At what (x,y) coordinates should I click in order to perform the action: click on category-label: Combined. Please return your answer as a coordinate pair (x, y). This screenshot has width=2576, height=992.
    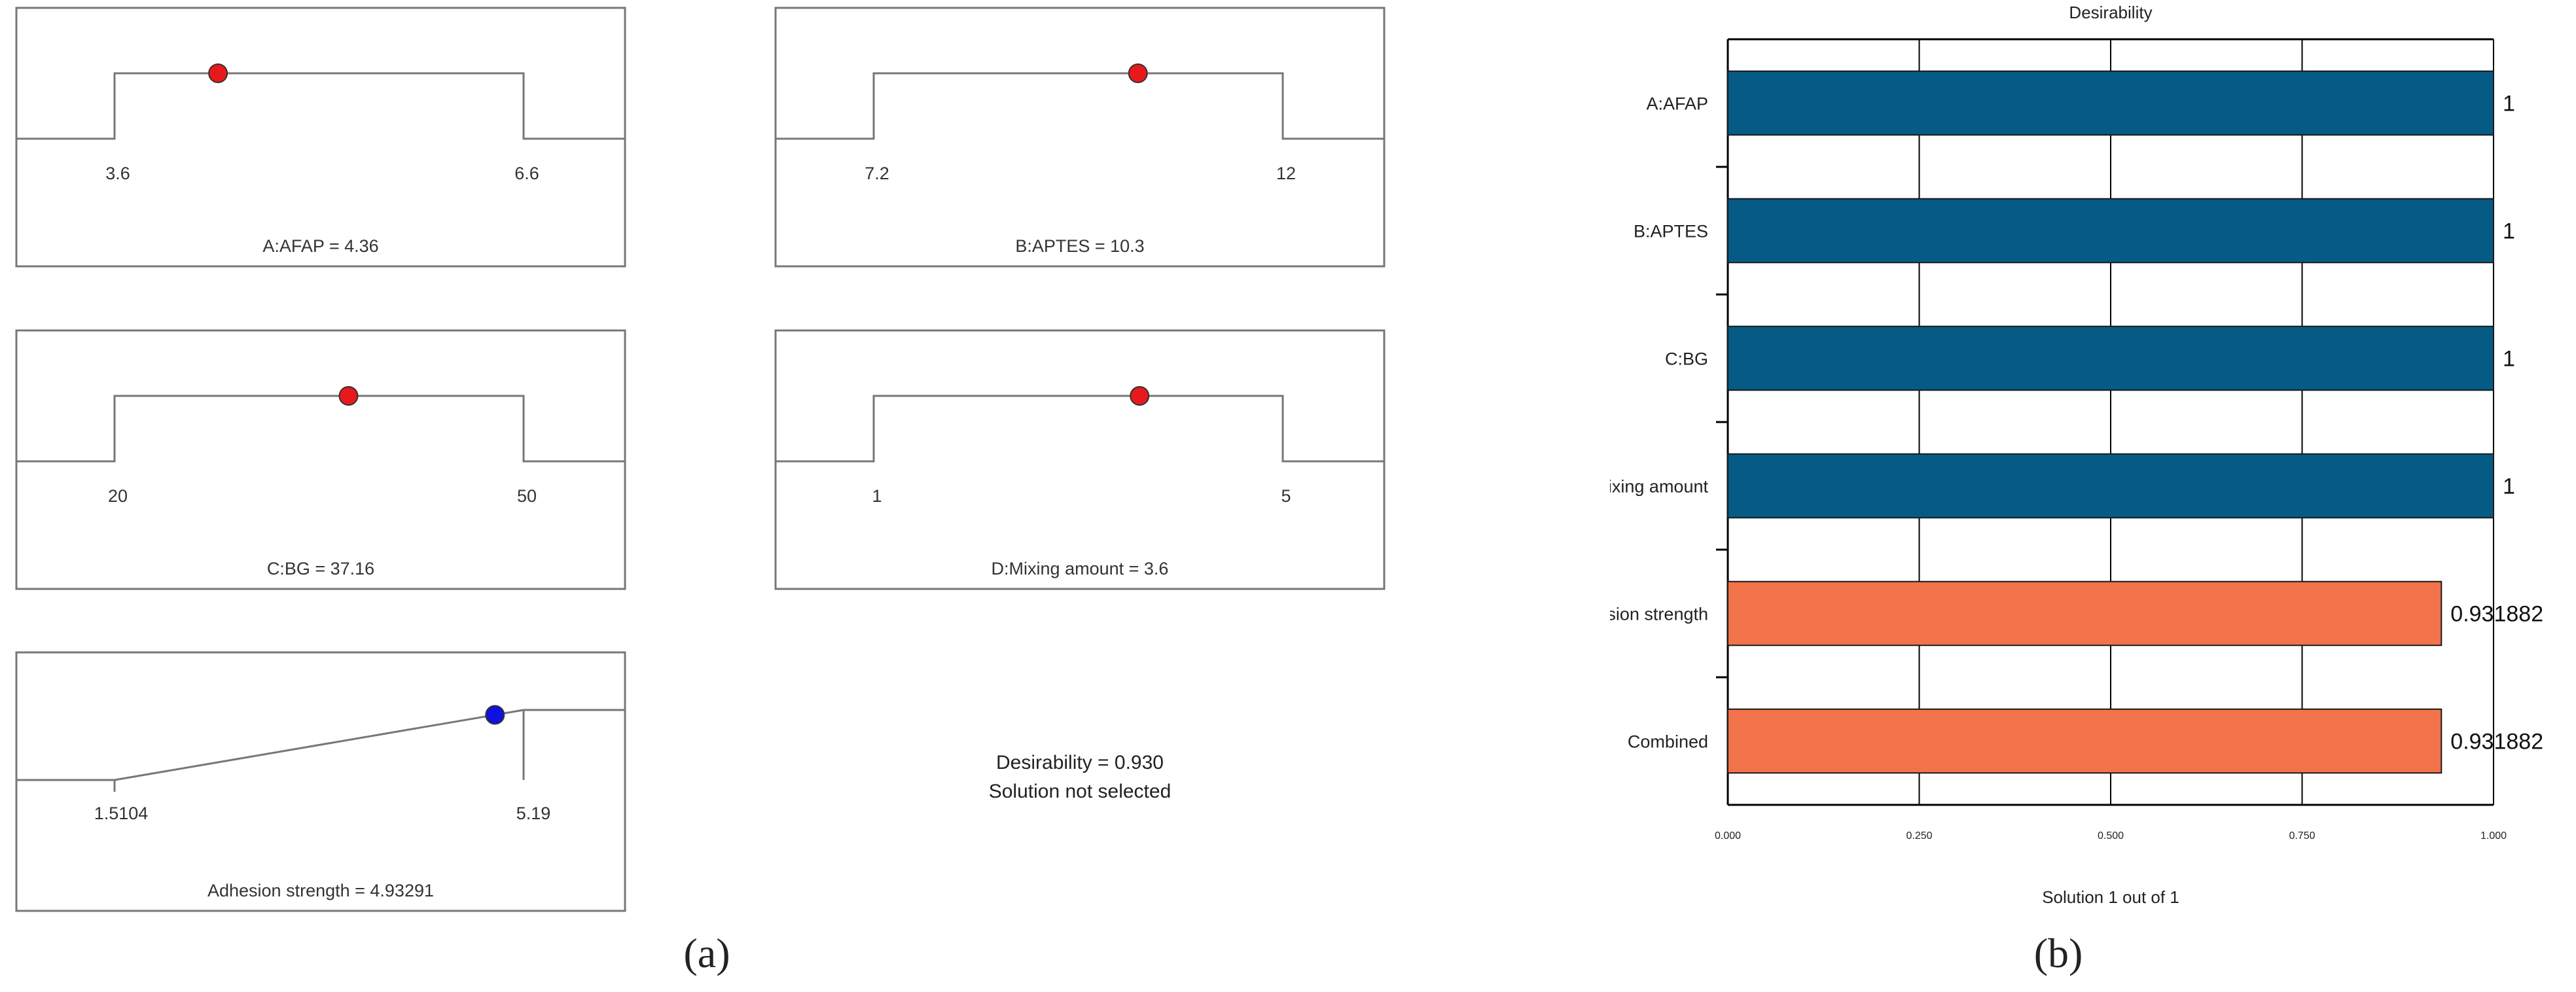
    Looking at the image, I should click on (1668, 742).